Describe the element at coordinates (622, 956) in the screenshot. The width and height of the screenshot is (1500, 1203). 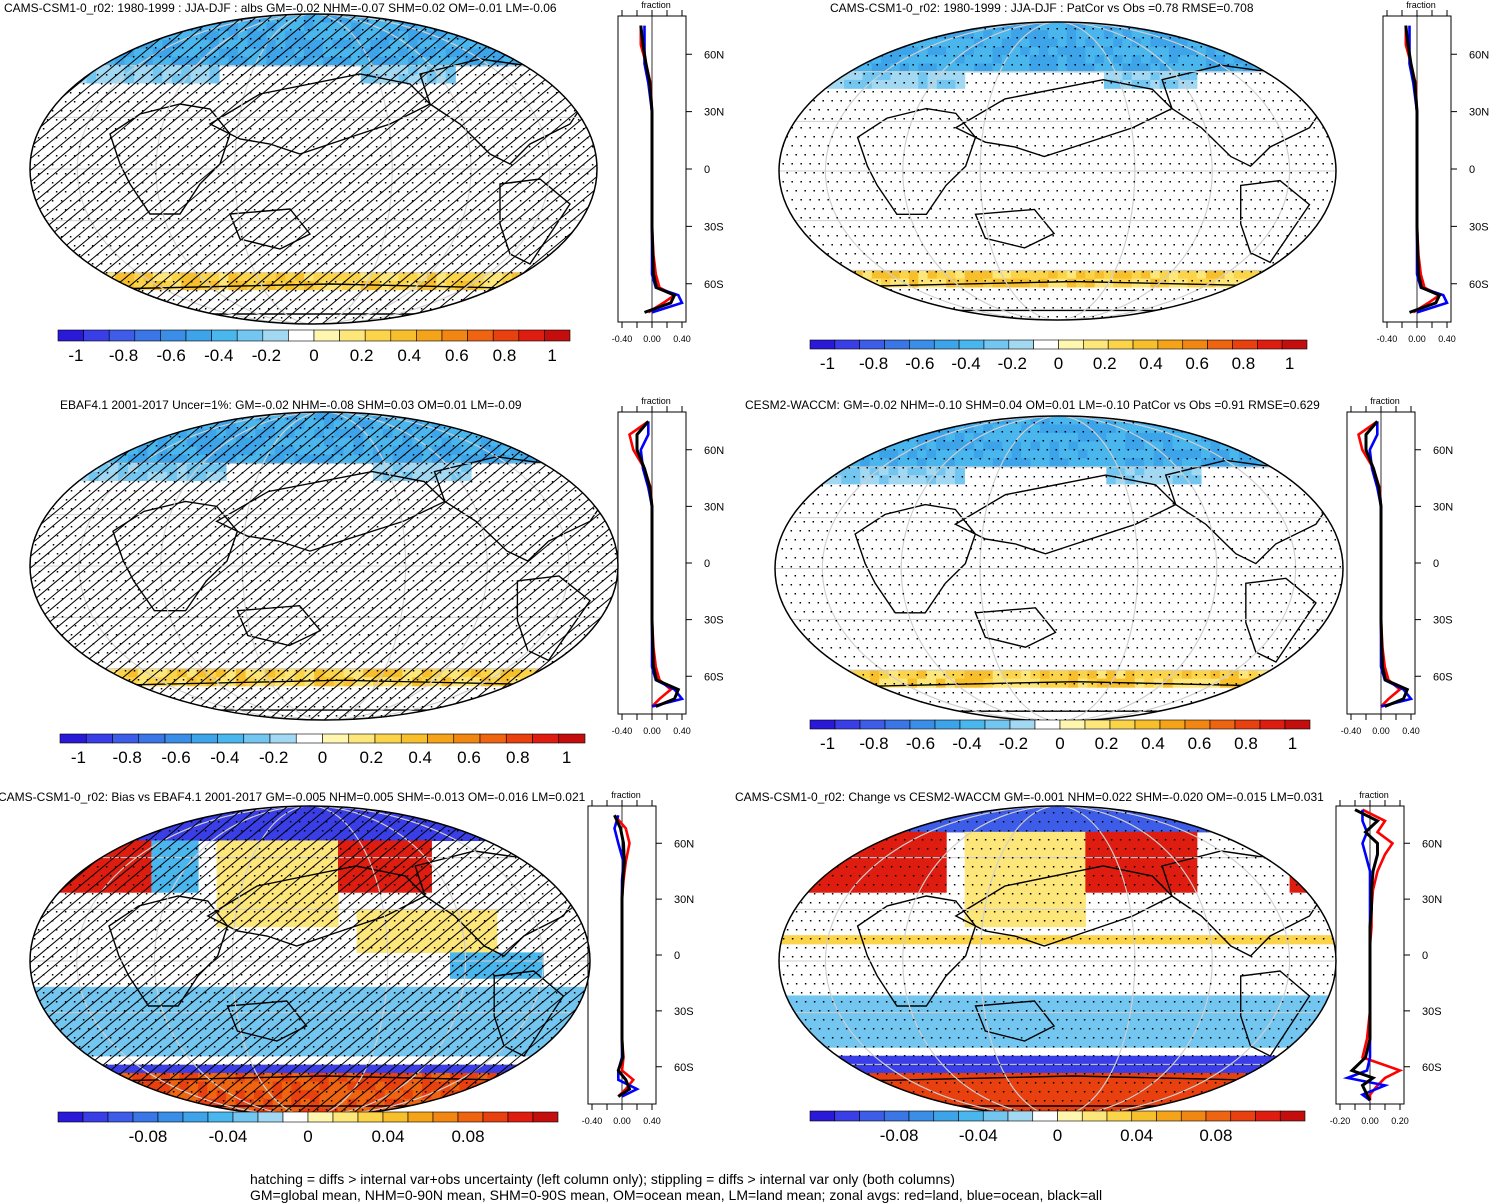
I see `zonal-all-line` at that location.